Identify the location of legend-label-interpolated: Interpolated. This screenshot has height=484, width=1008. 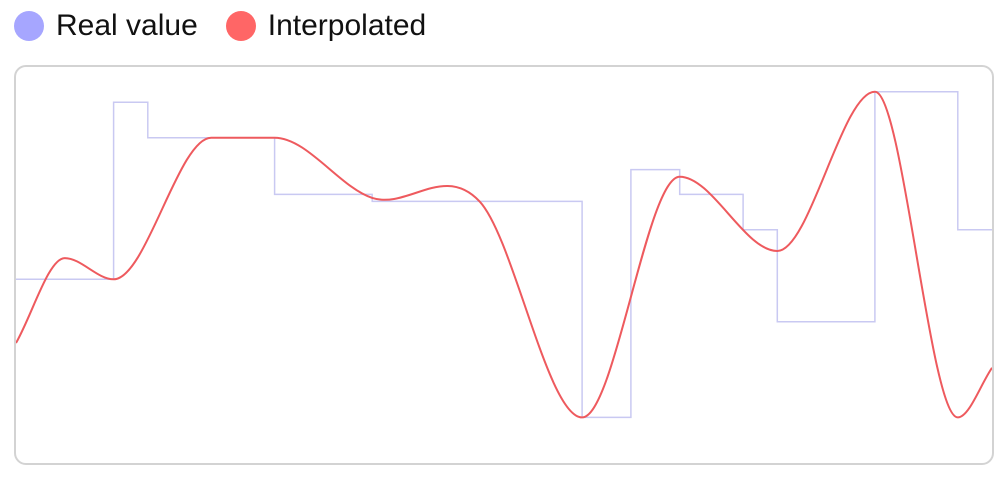
(347, 25).